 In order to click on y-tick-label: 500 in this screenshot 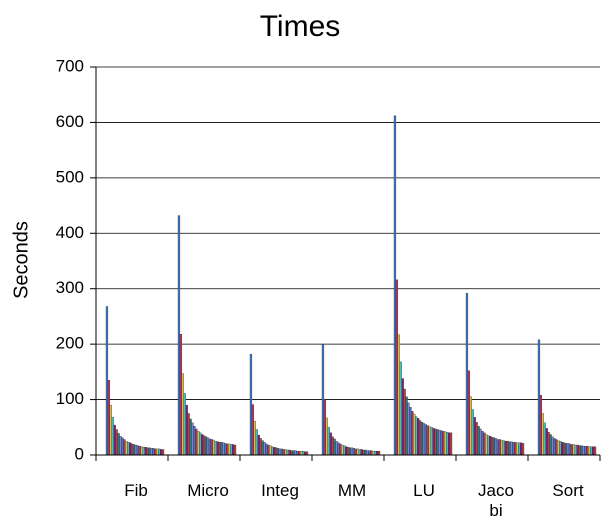, I will do `click(70, 176)`.